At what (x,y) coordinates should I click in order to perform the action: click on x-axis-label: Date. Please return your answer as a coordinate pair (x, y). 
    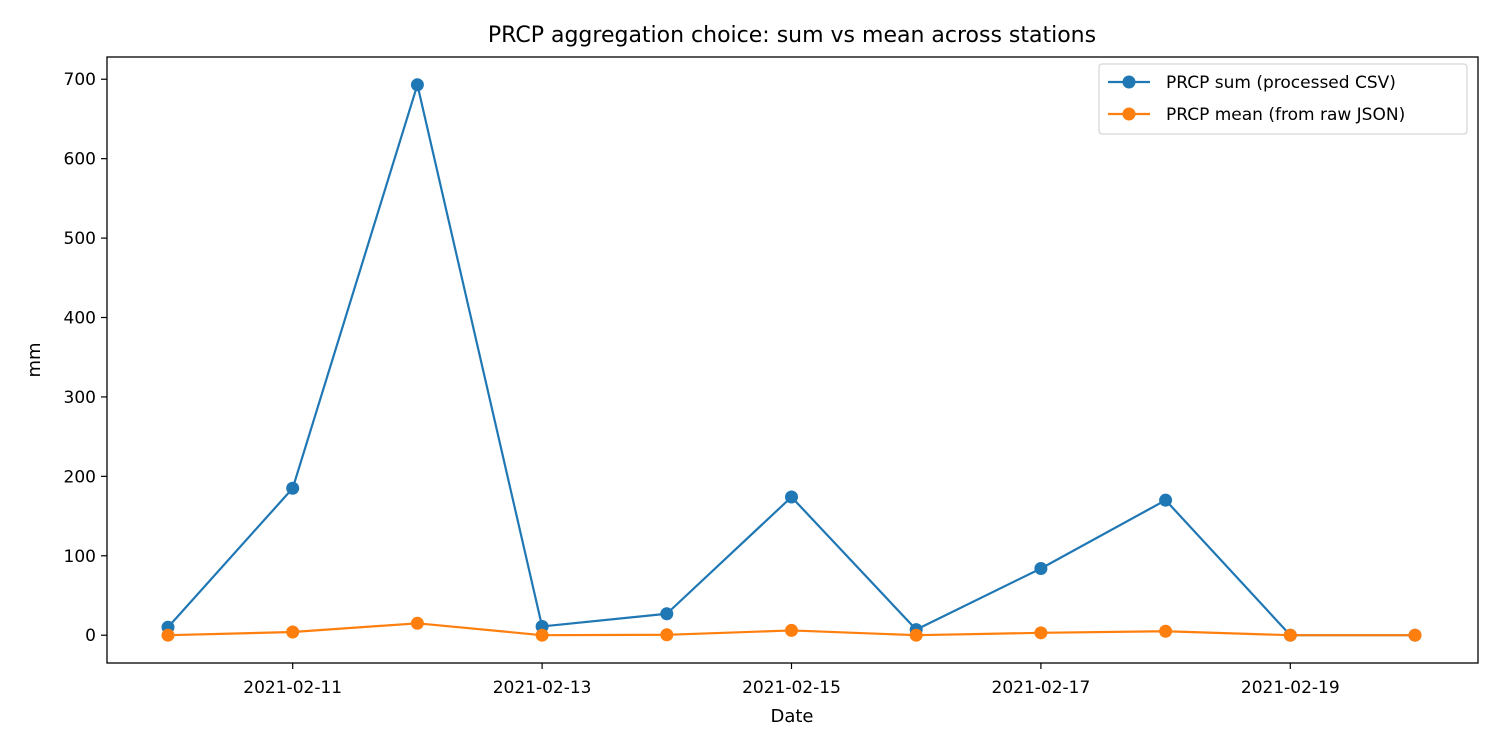
    Looking at the image, I should click on (791, 716).